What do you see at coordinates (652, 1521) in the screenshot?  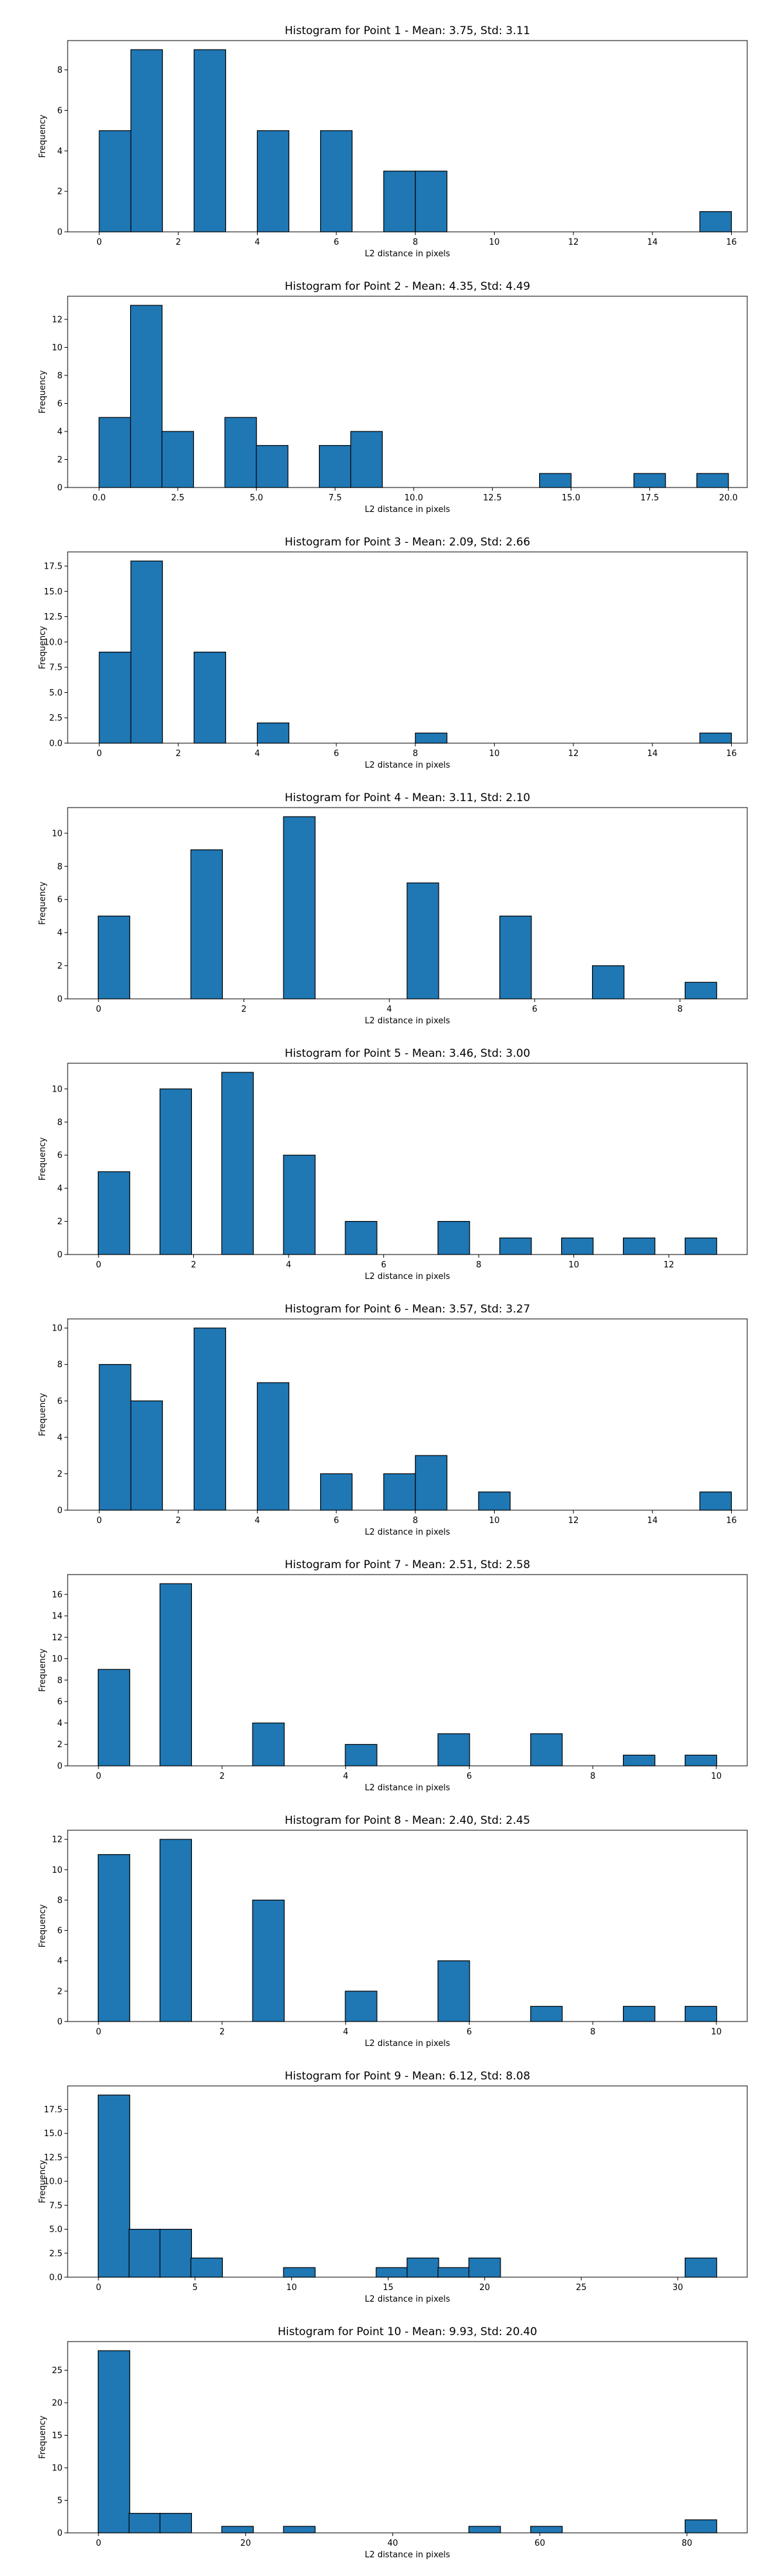 I see `x-tick-label: 14` at bounding box center [652, 1521].